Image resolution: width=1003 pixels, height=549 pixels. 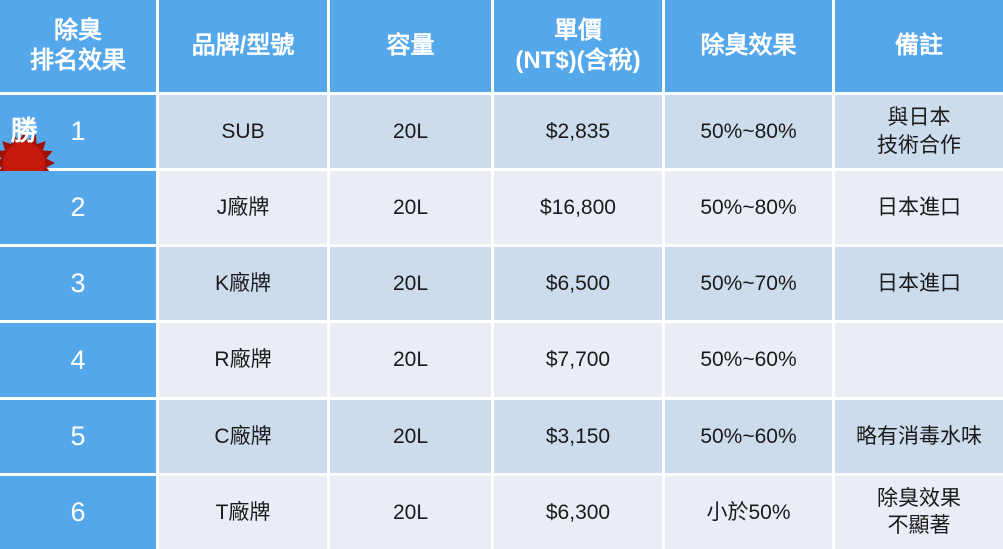 I want to click on header-rank: 除臭 排名效果, so click(x=78, y=46).